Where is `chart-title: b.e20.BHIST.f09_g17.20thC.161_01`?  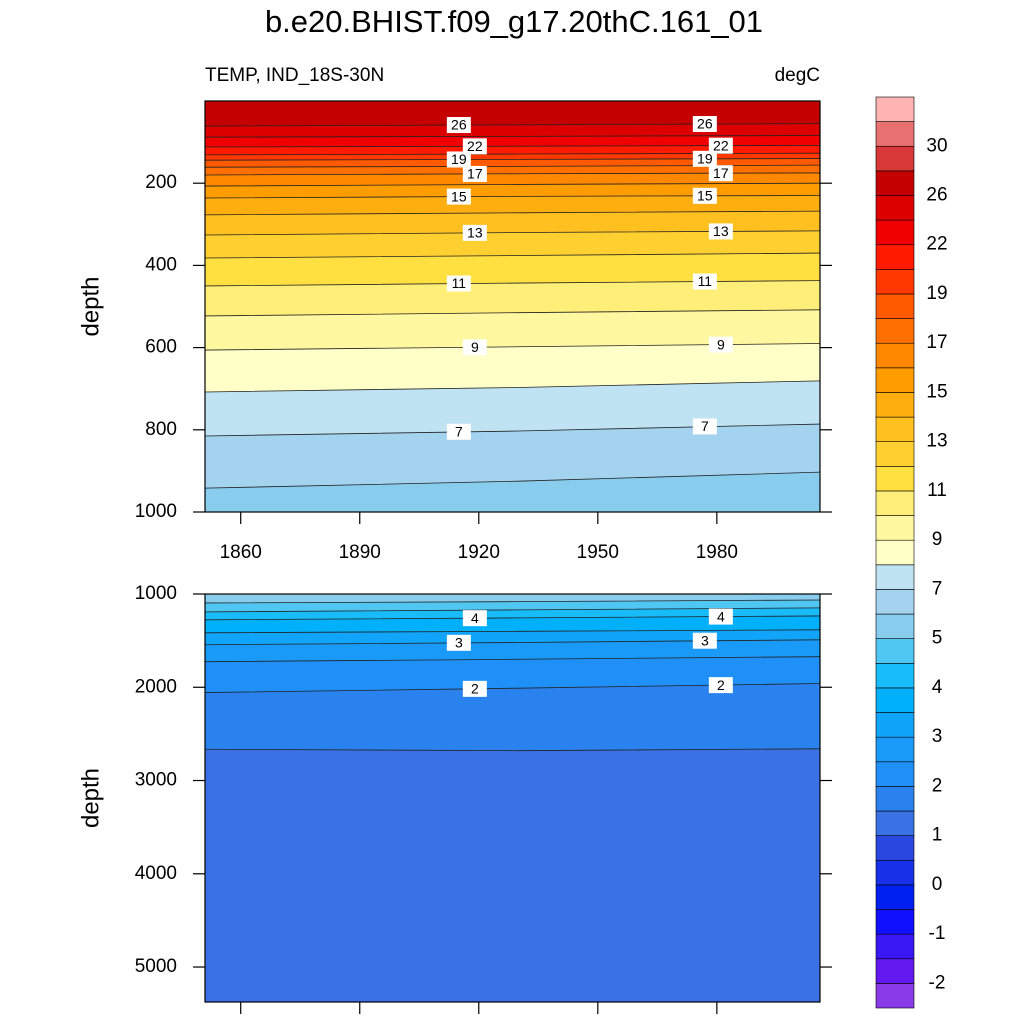 chart-title: b.e20.BHIST.f09_g17.20thC.161_01 is located at coordinates (514, 21).